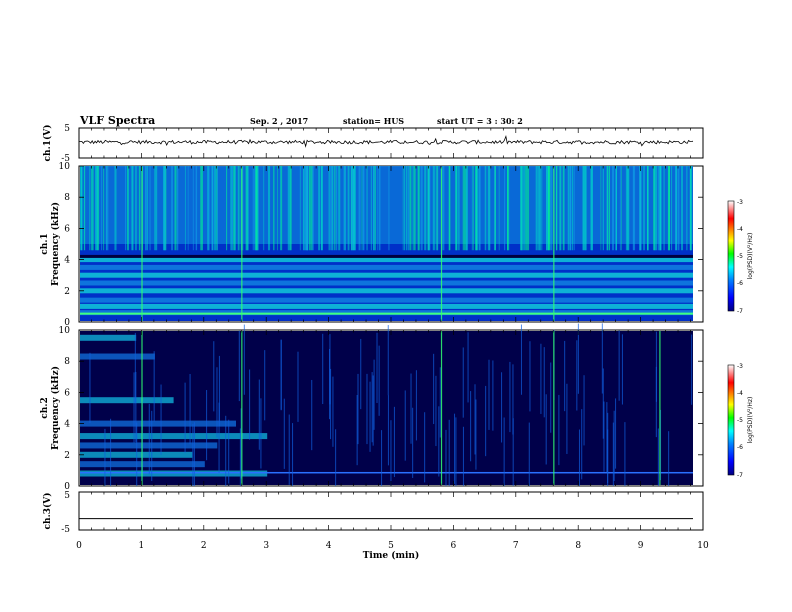 The image size is (792, 612). Describe the element at coordinates (703, 546) in the screenshot. I see `time-tick-label: 10` at that location.